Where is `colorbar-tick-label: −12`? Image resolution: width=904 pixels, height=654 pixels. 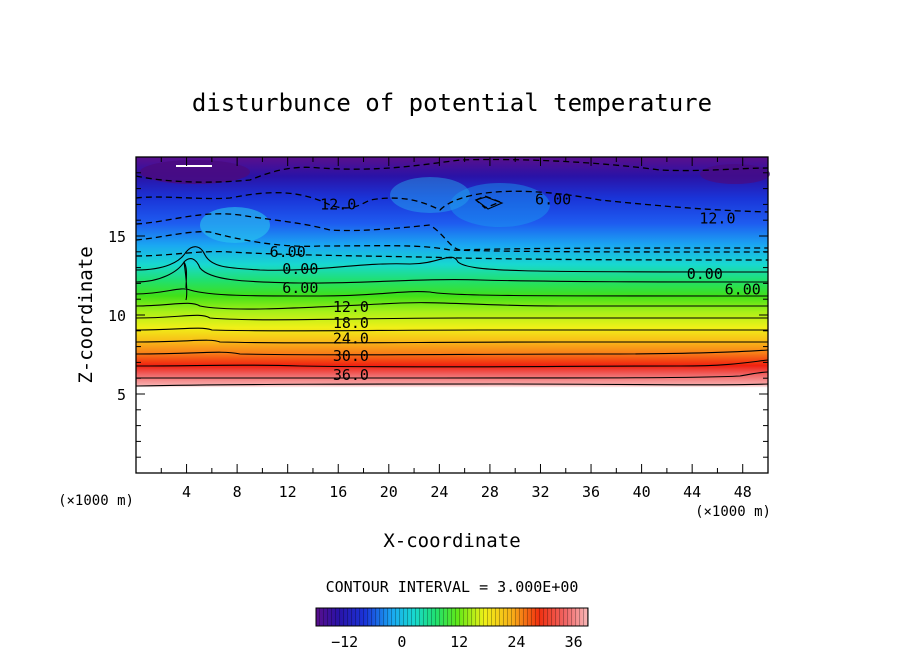 colorbar-tick-label: −12 is located at coordinates (344, 642).